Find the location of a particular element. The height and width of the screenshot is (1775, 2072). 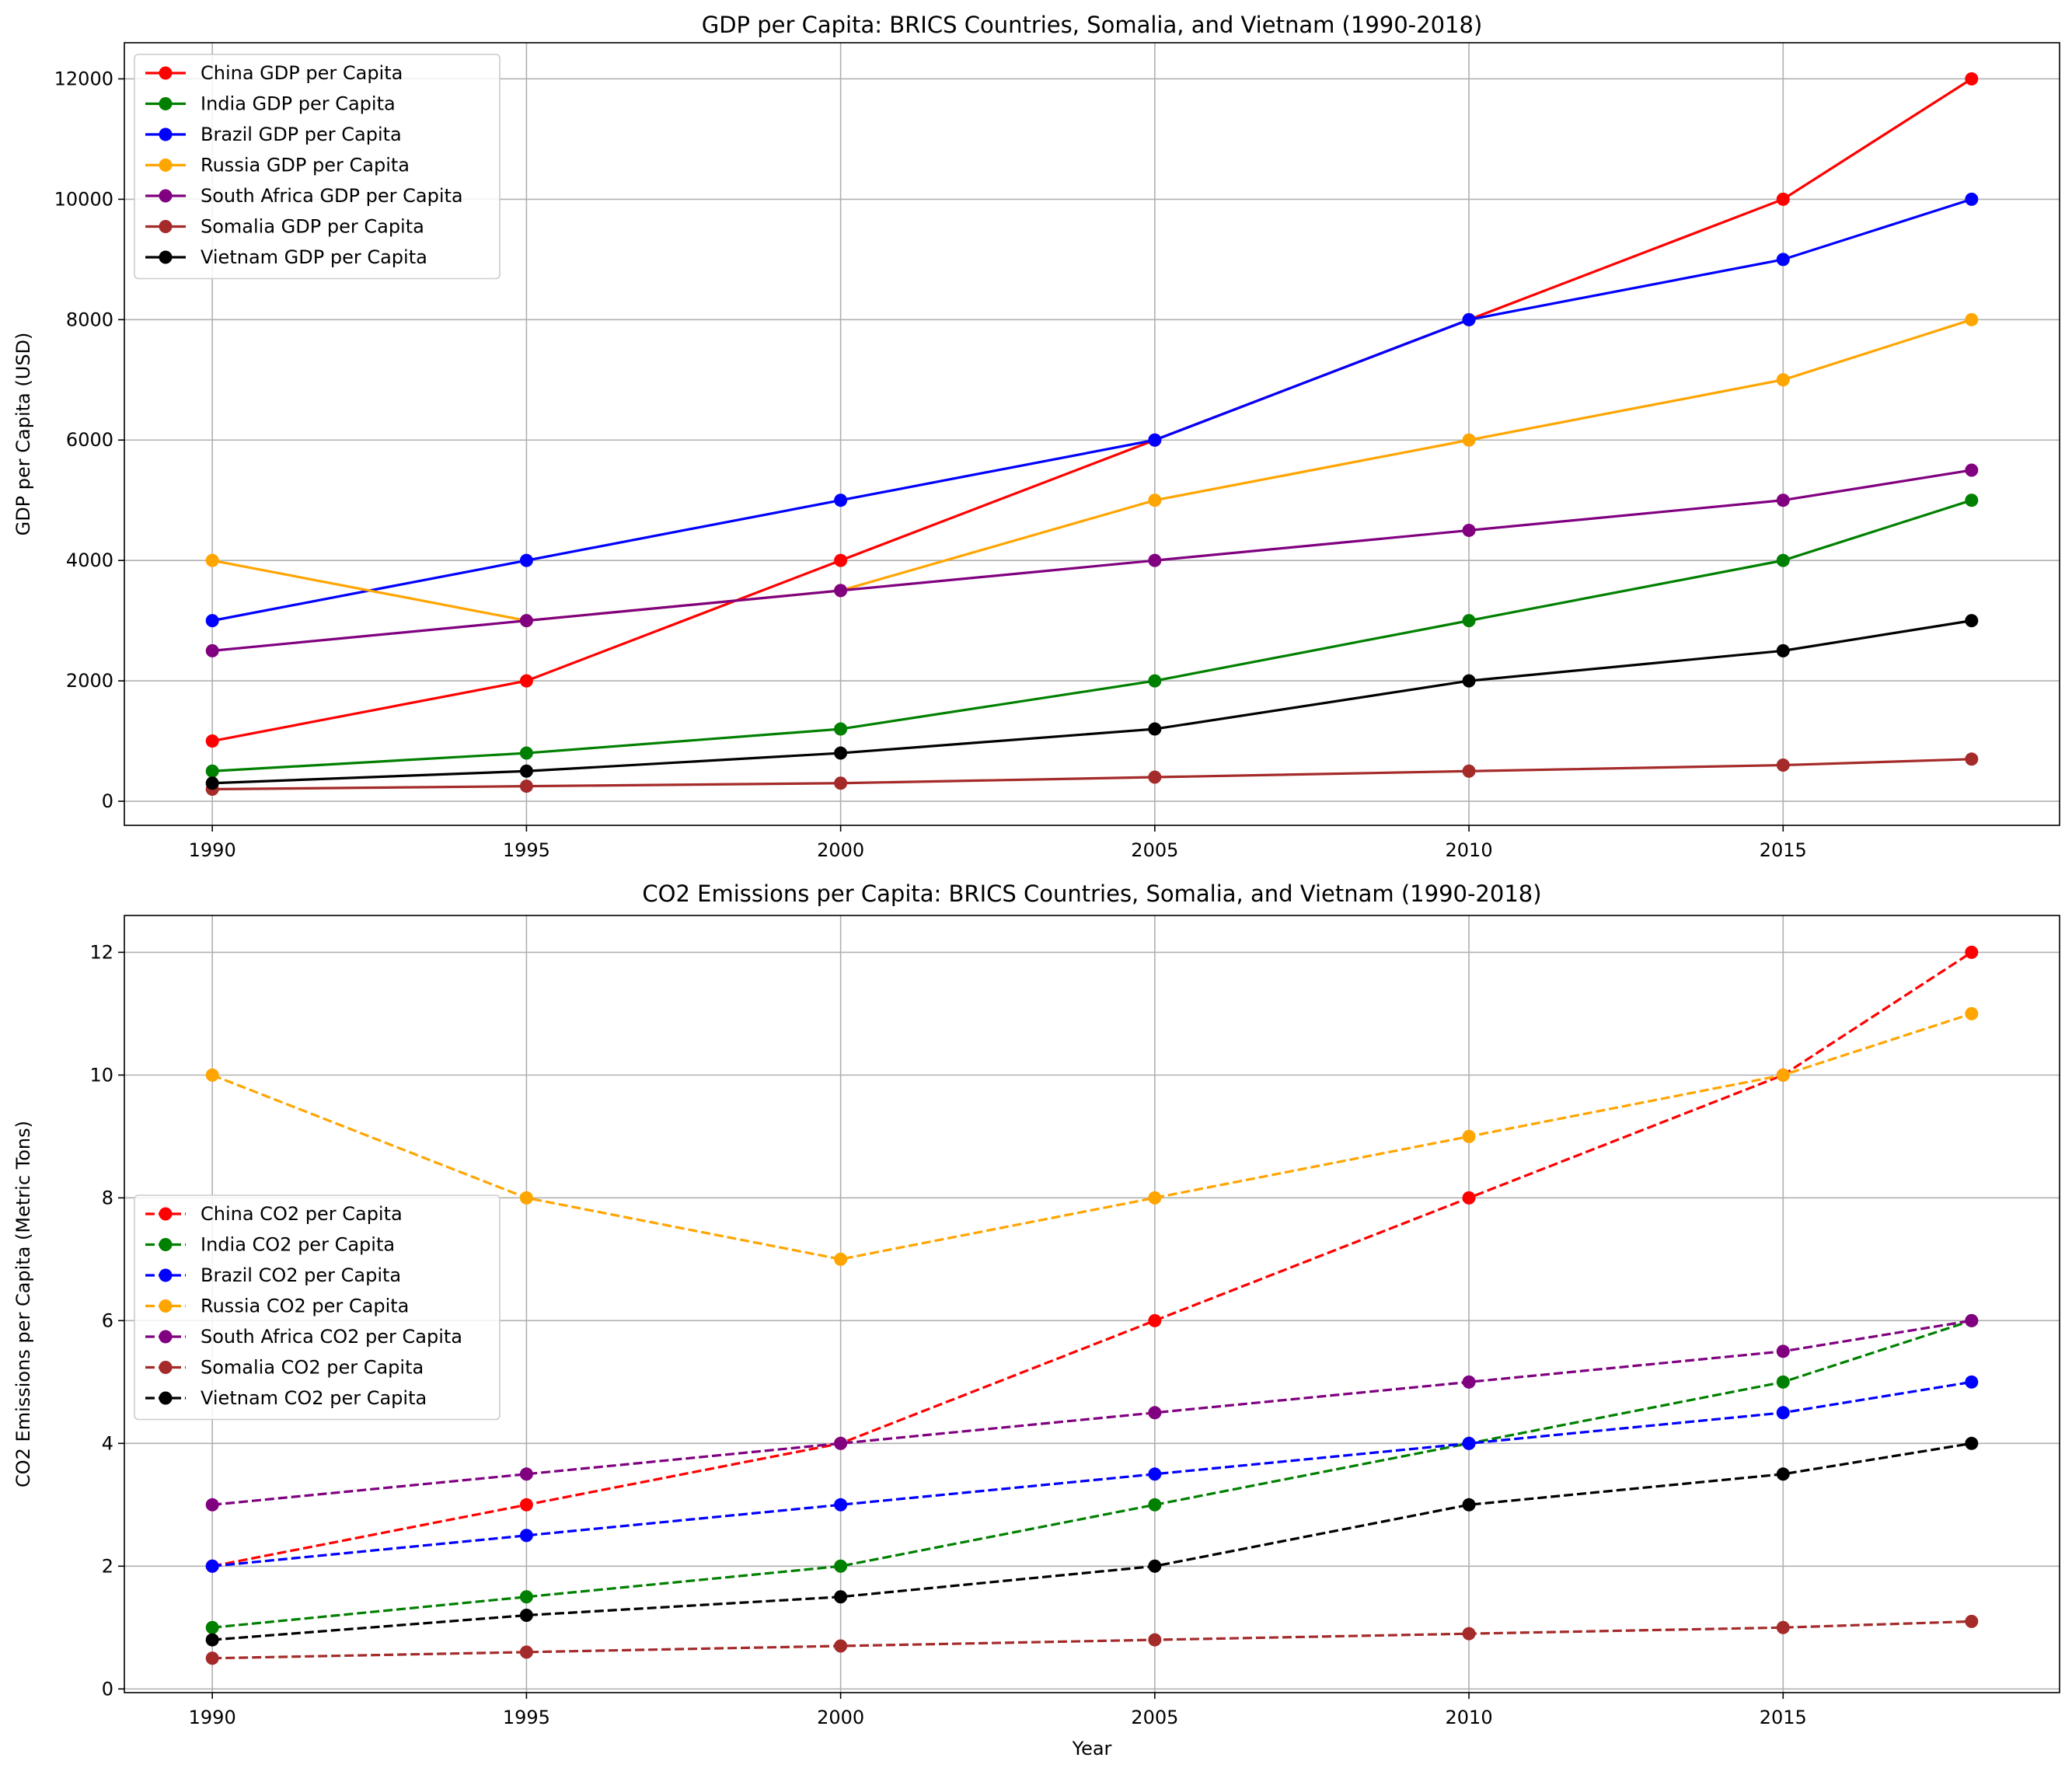

legend-label: South Africa CO2 per Capita is located at coordinates (331, 1337).